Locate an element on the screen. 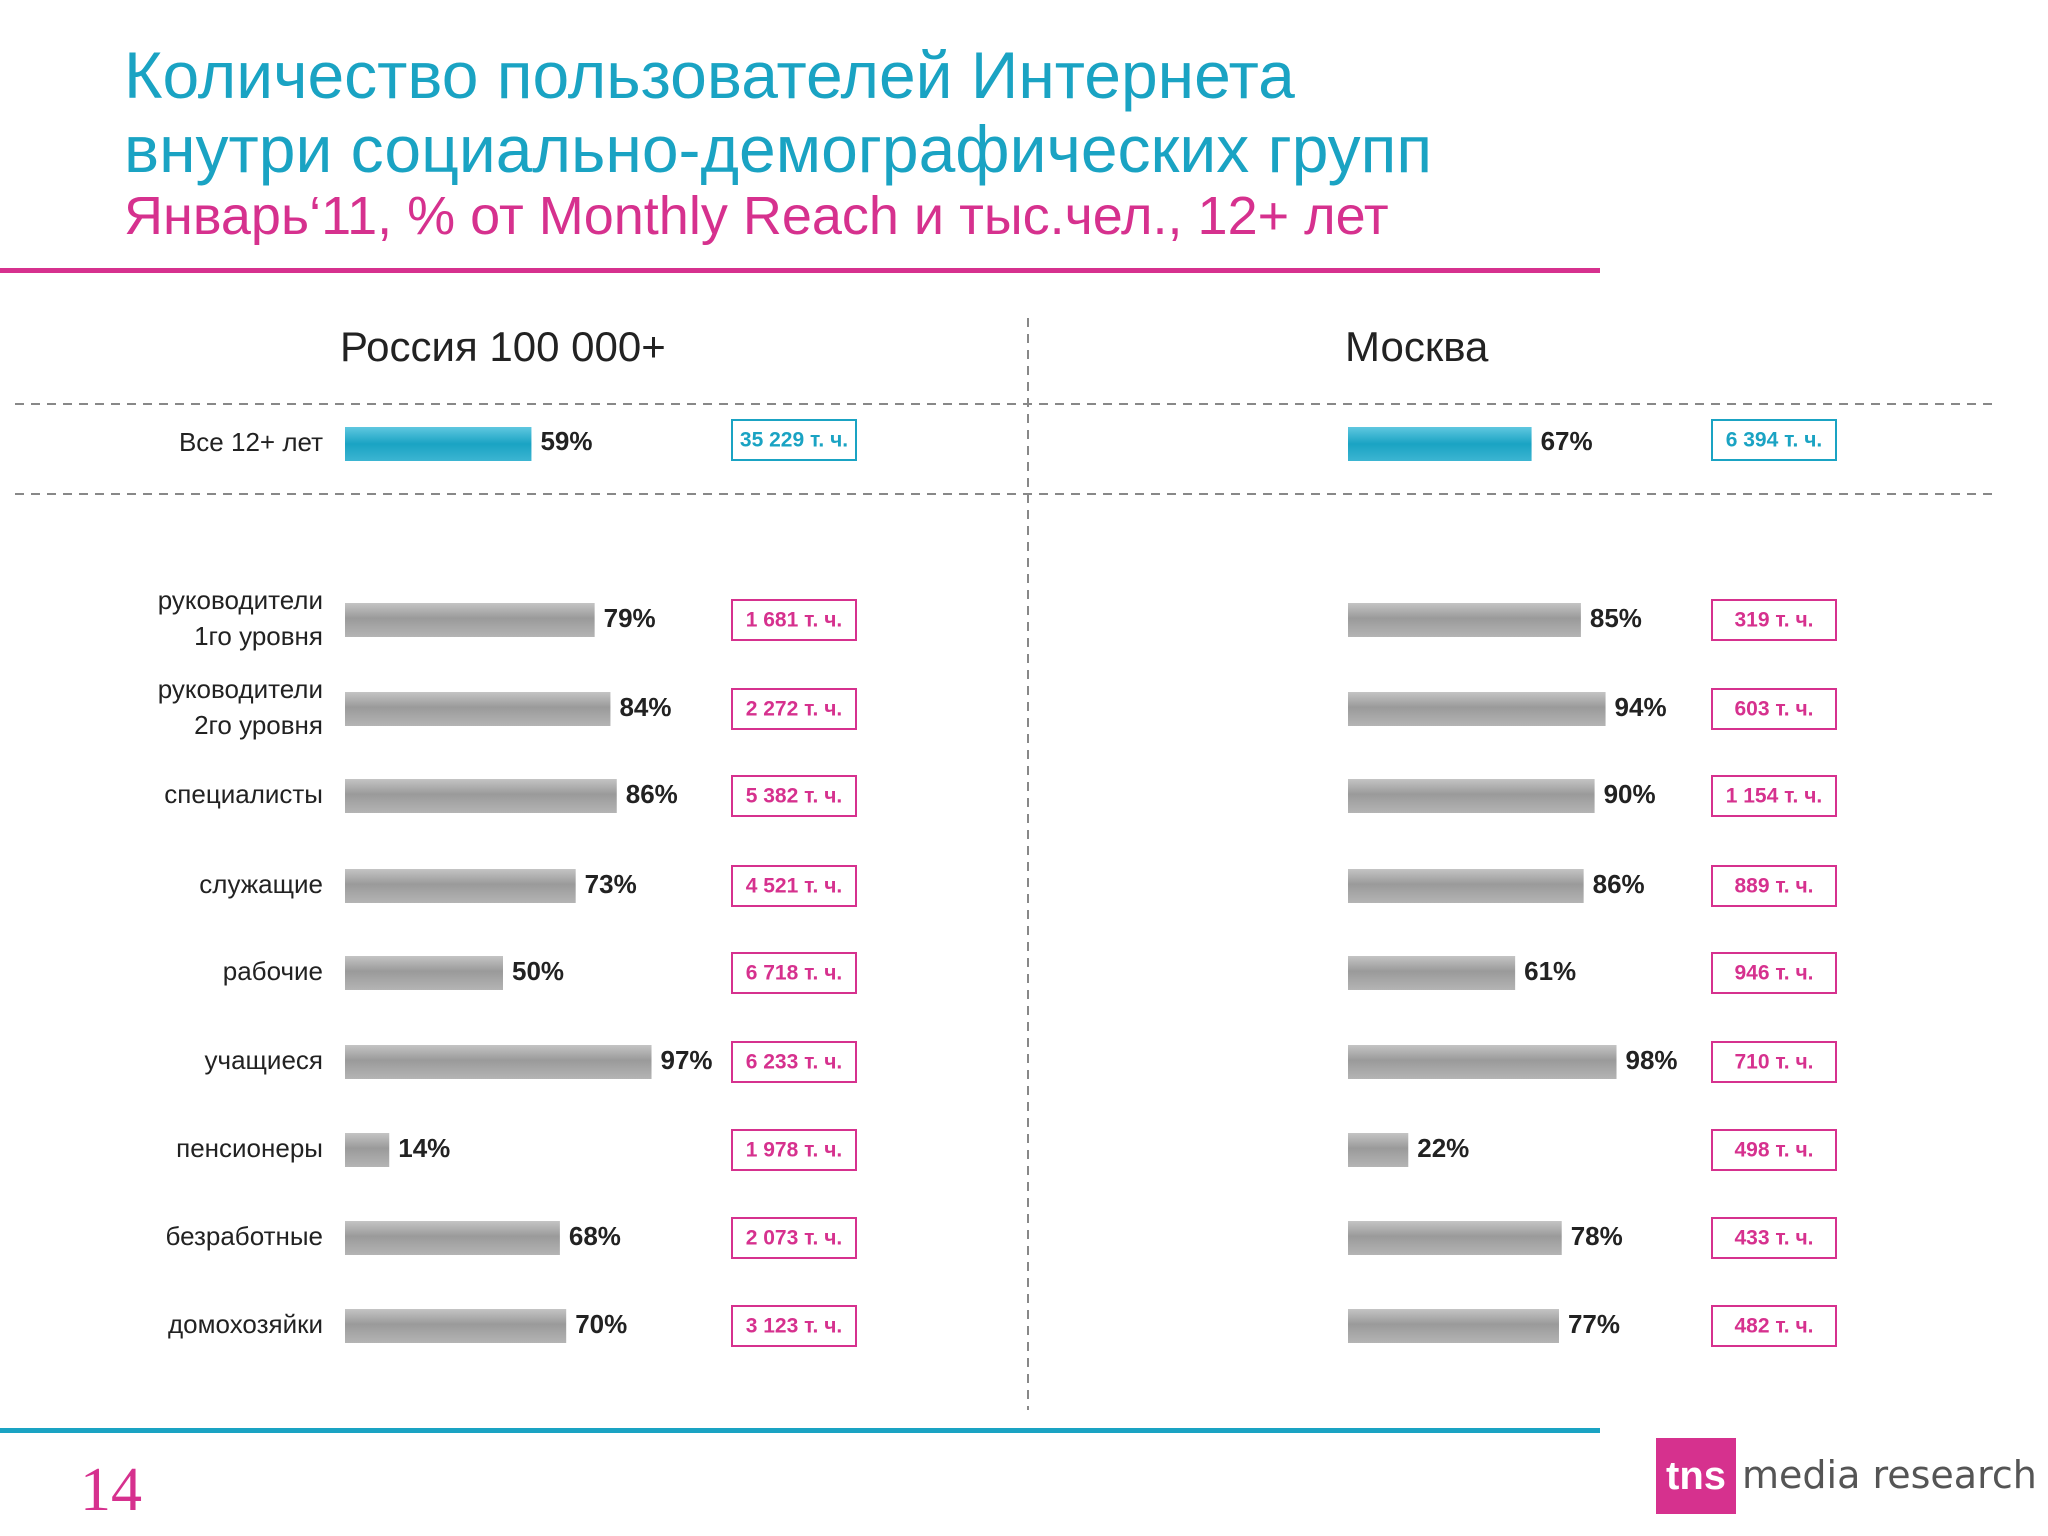  series-heading-2: Москва is located at coordinates (1417, 346).